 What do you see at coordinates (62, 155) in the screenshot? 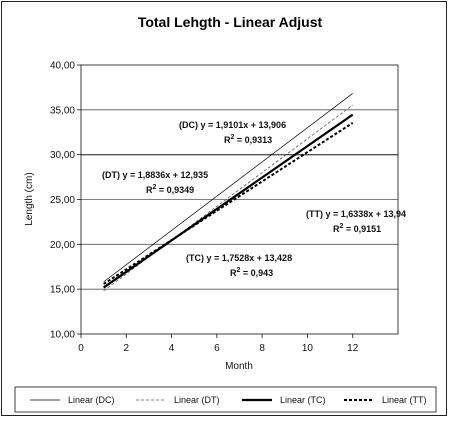
I see `y-tick-label: 30,00` at bounding box center [62, 155].